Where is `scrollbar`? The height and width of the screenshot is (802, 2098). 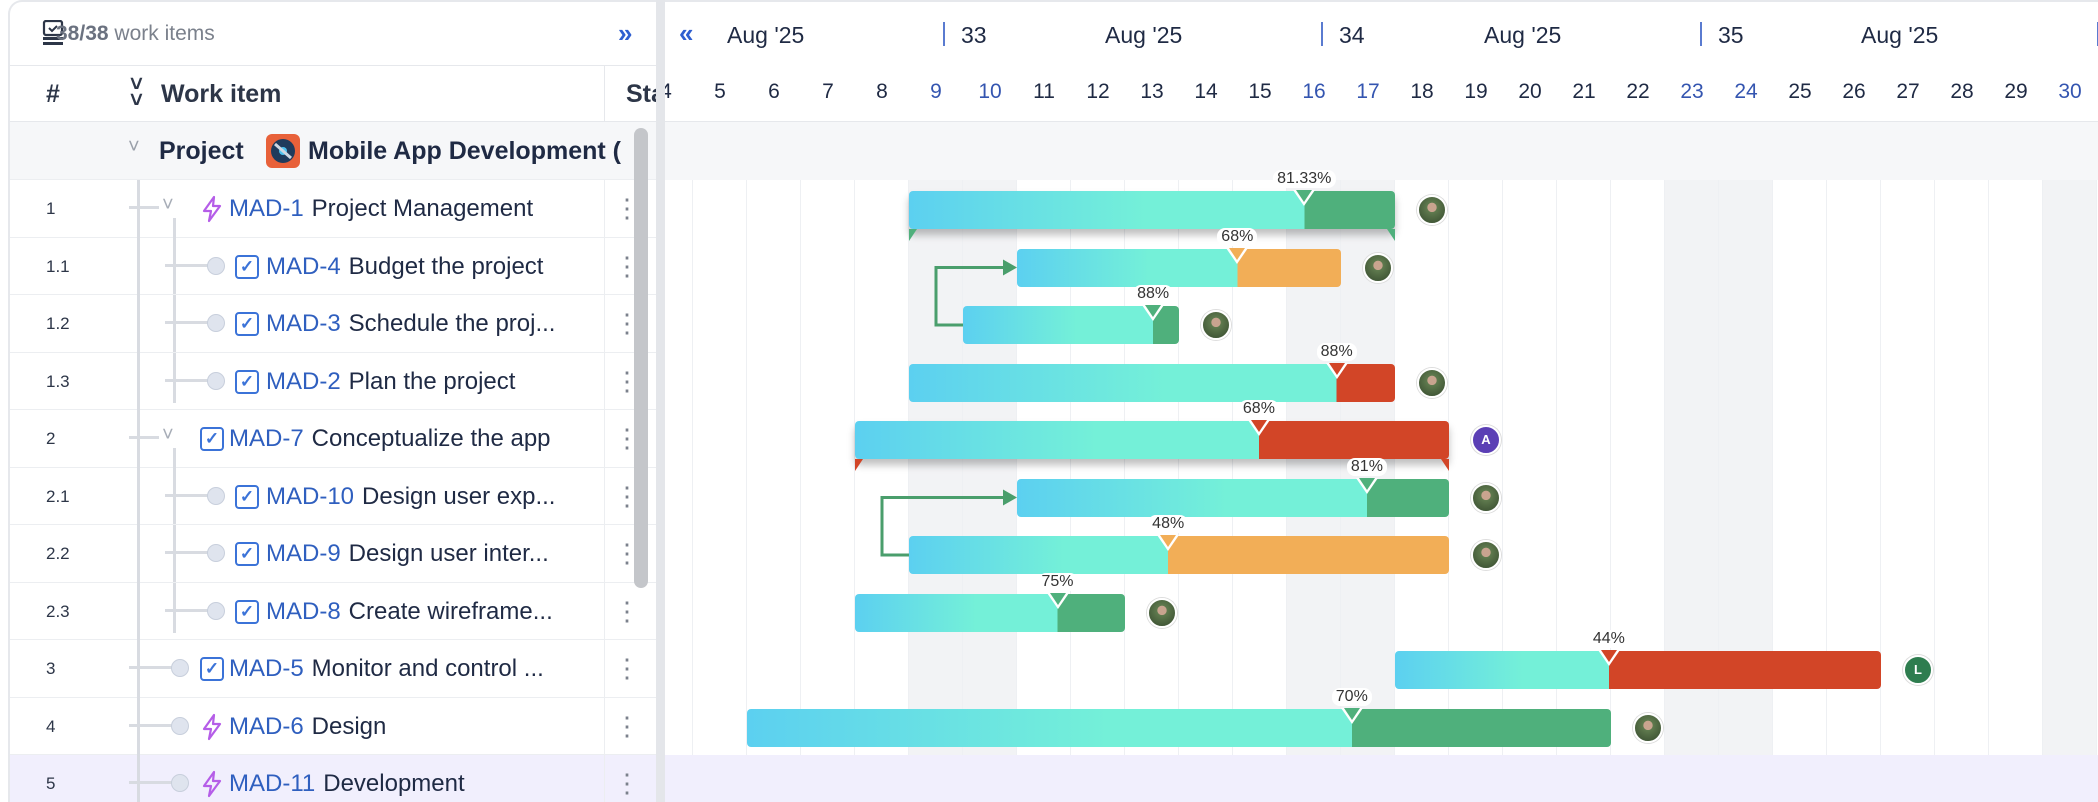 scrollbar is located at coordinates (641, 358).